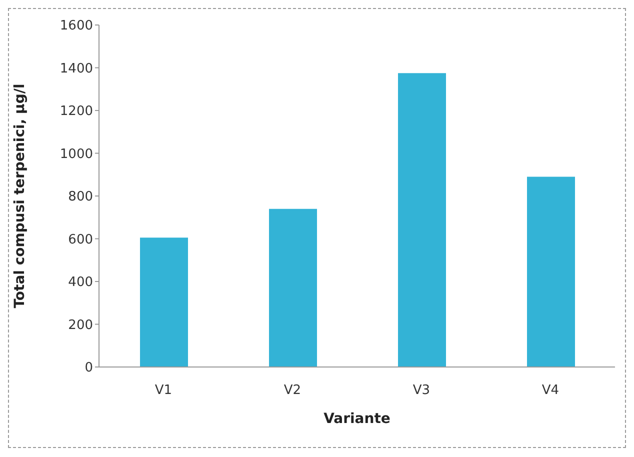  What do you see at coordinates (76, 154) in the screenshot?
I see `y-tick-label: 1000` at bounding box center [76, 154].